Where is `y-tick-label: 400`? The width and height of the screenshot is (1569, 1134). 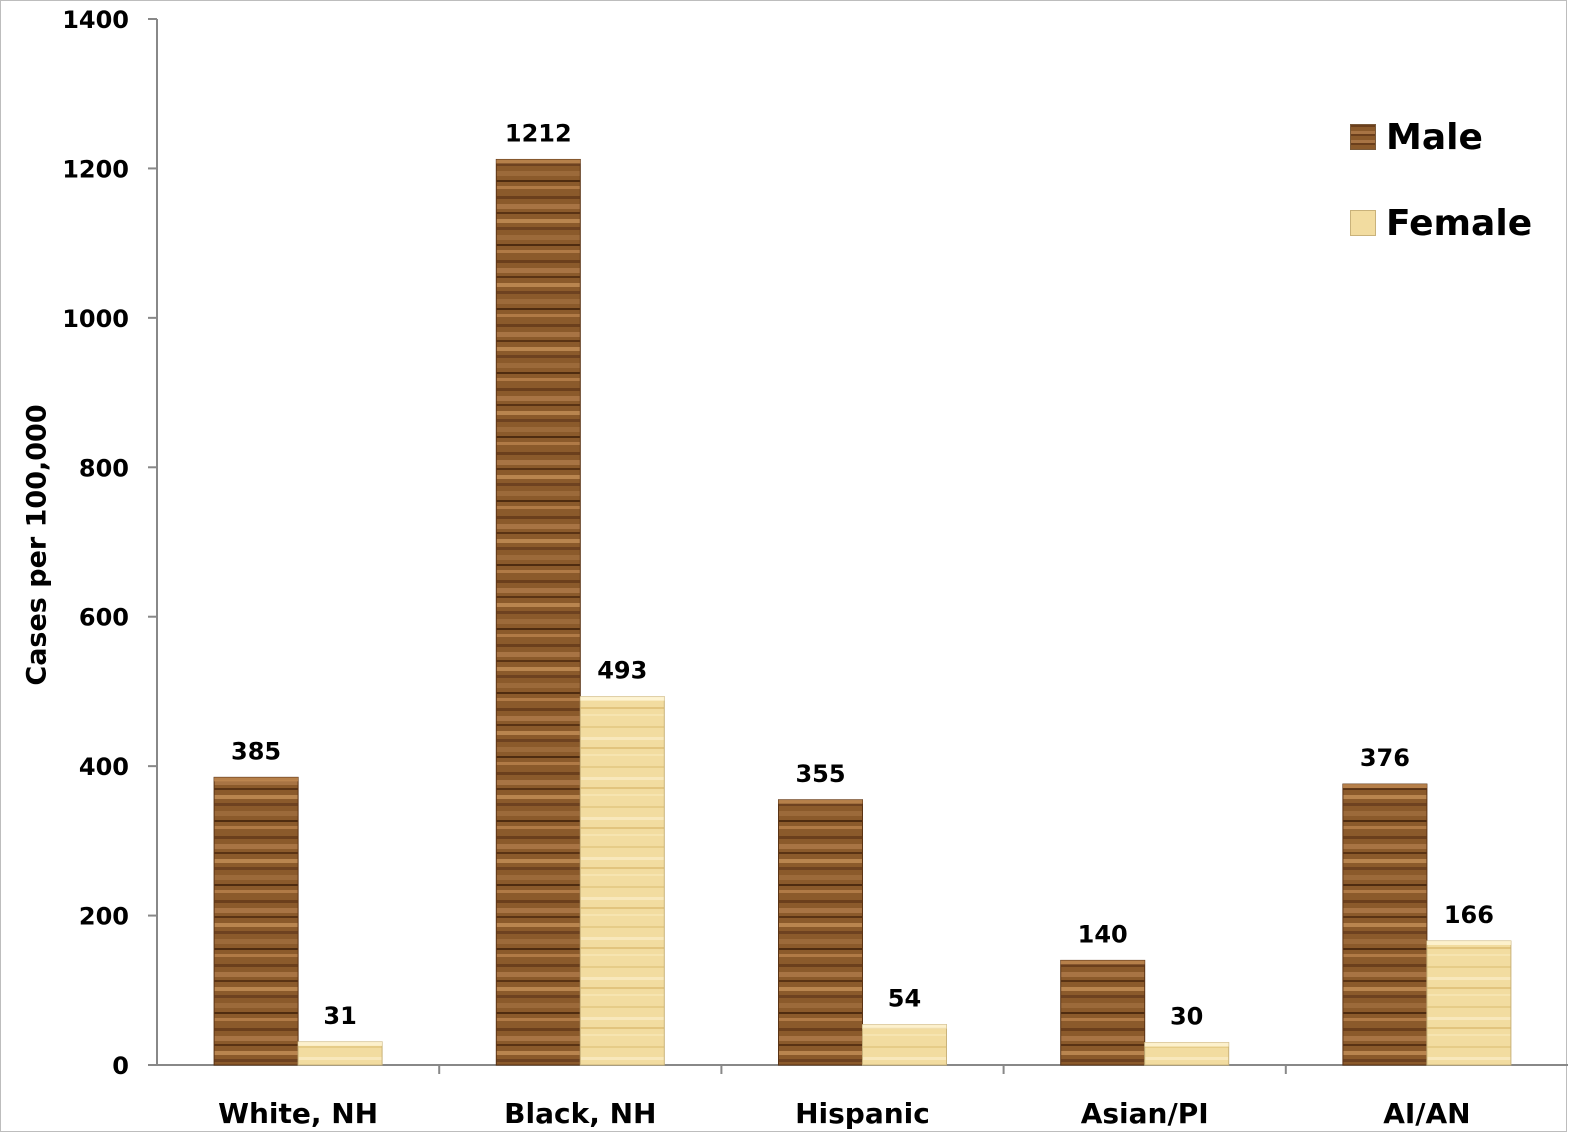
y-tick-label: 400 is located at coordinates (104, 767).